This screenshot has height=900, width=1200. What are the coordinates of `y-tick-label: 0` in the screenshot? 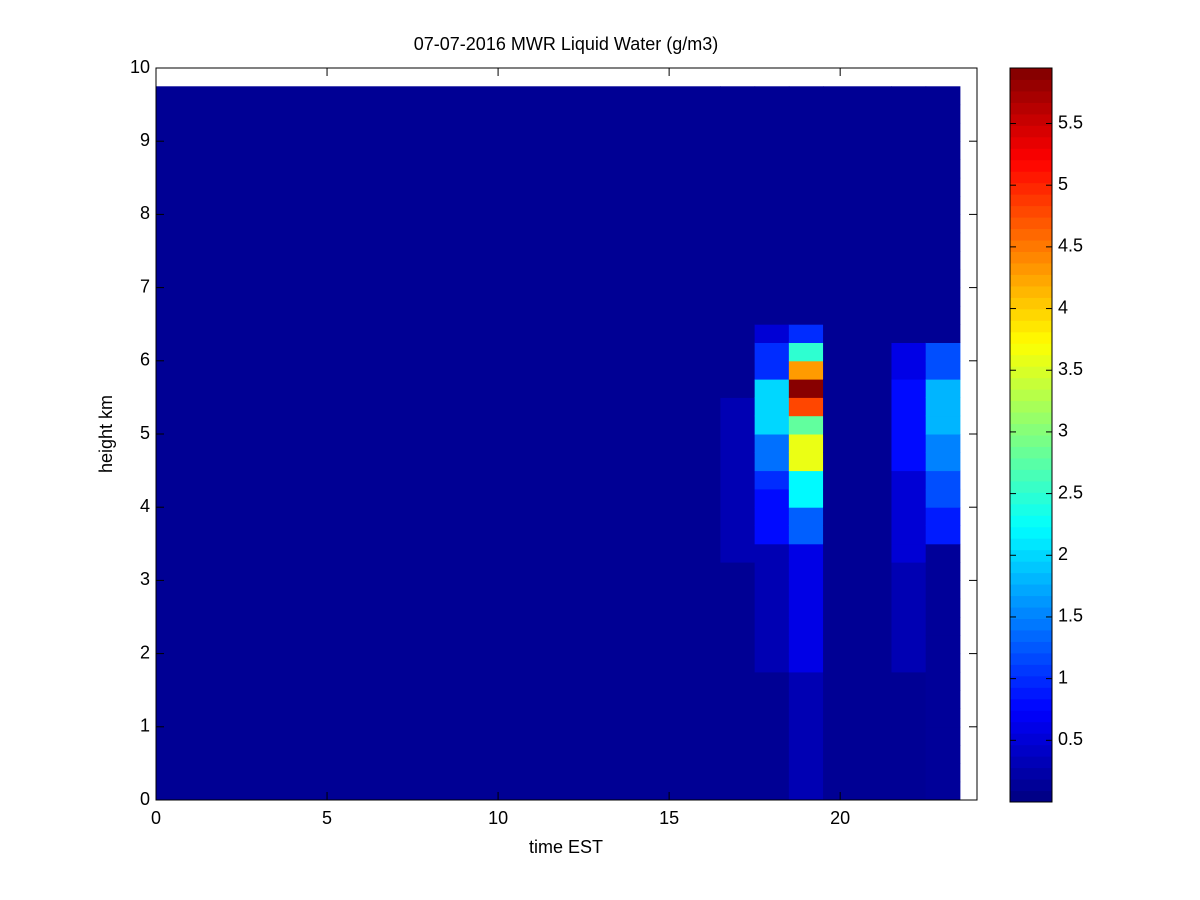 It's located at (145, 799).